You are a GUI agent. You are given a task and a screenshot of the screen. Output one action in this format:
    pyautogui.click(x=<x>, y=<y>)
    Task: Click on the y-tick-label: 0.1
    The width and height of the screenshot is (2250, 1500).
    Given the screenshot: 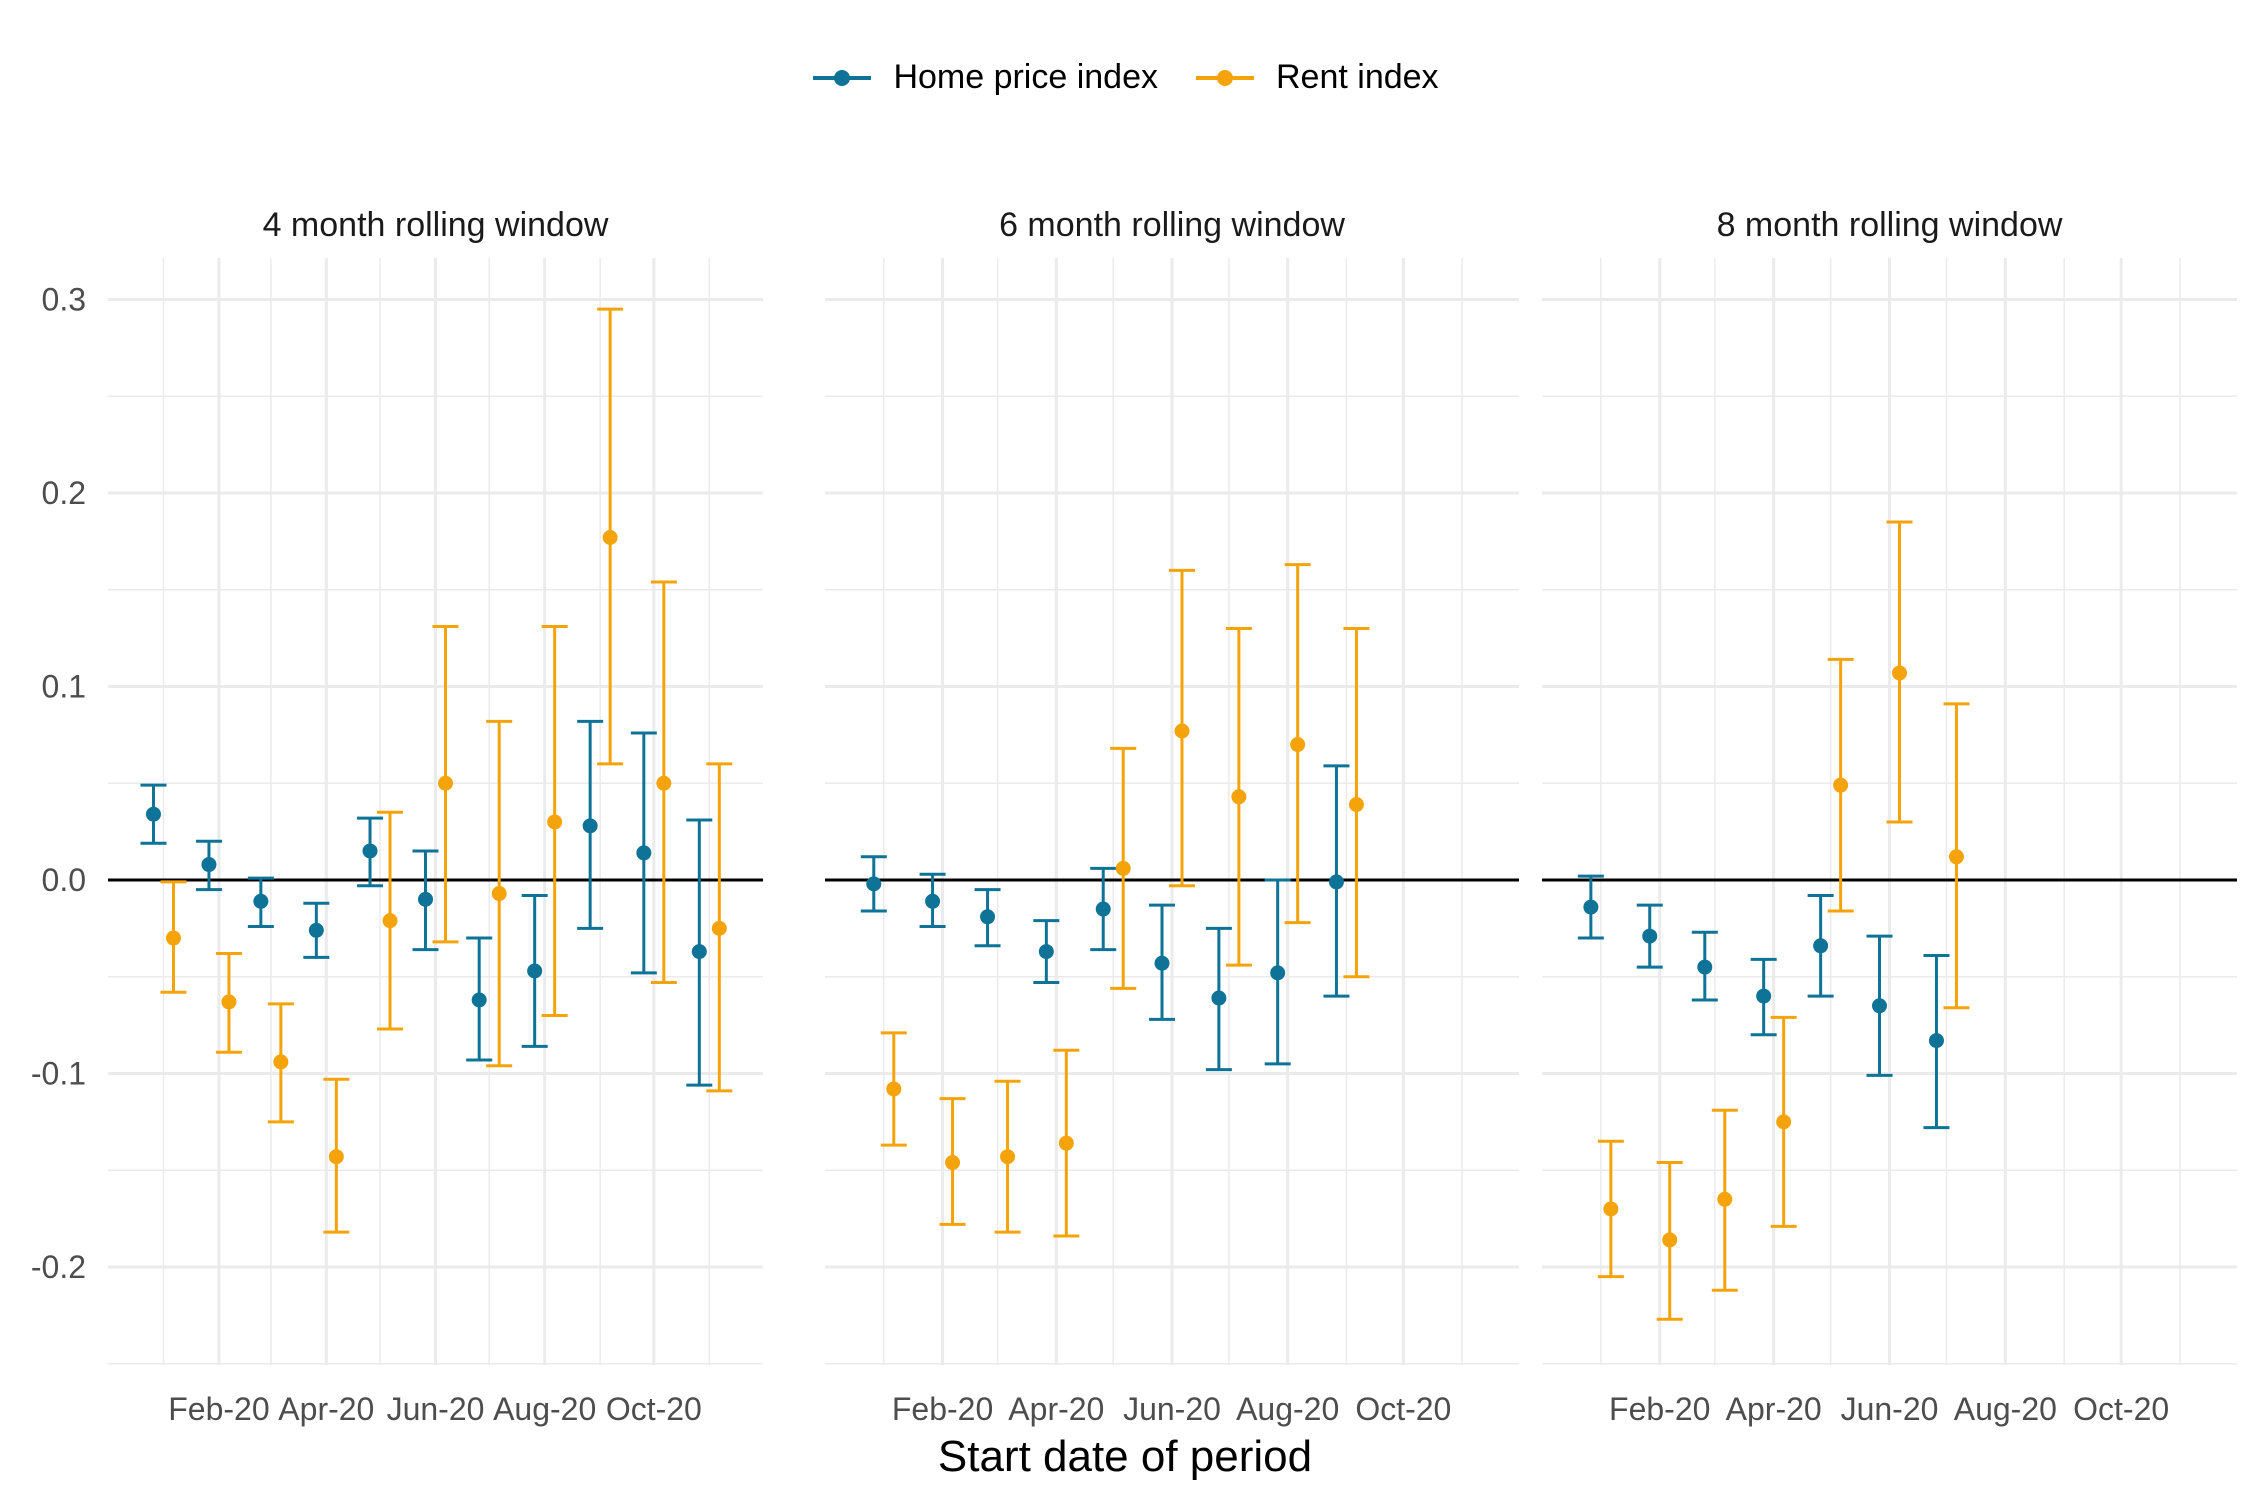 What is the action you would take?
    pyautogui.click(x=64, y=687)
    